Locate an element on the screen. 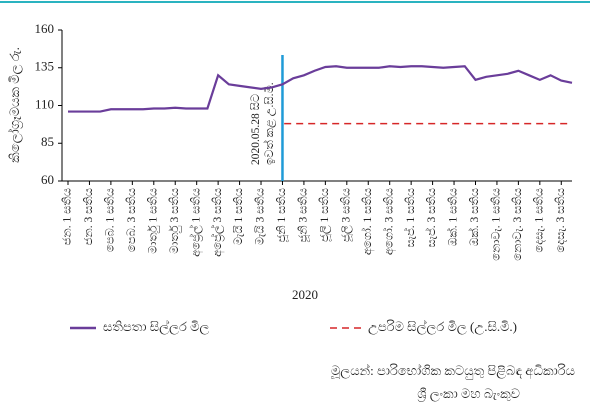 The image size is (590, 415). source: මූලයන්: පාරිභෝගික කටයුතු පිළිබඳ අධිකාරිය is located at coordinates (452, 371).